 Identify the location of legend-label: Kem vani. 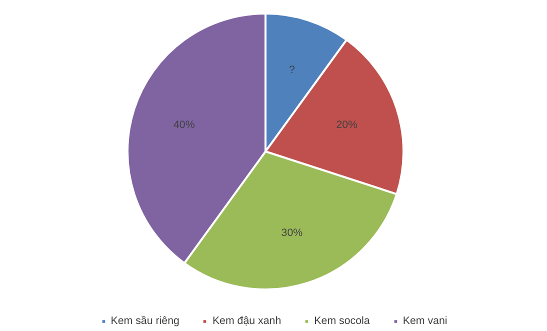
(425, 321).